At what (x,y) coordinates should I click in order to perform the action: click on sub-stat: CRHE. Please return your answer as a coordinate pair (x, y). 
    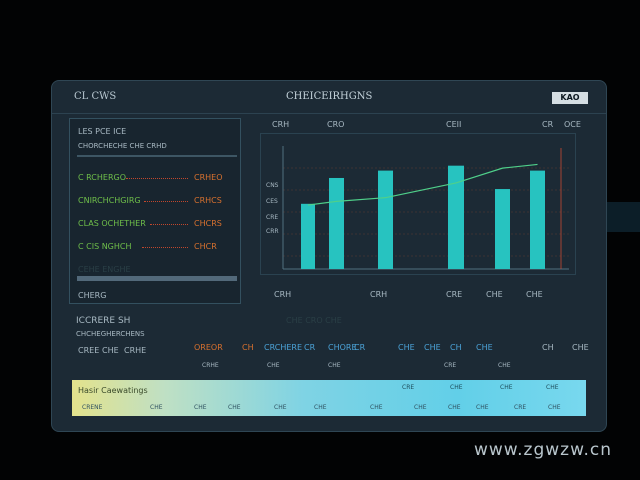
    Looking at the image, I should click on (210, 365).